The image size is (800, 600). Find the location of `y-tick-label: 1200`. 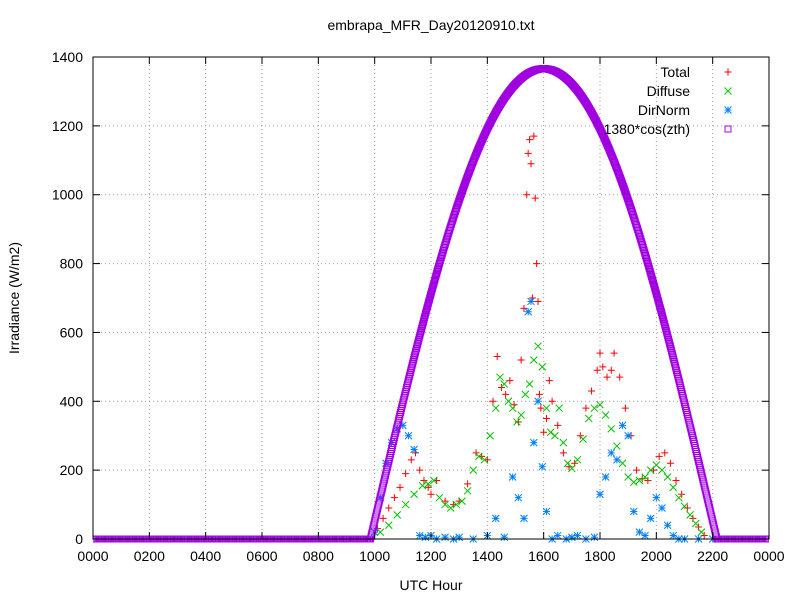

y-tick-label: 1200 is located at coordinates (67, 126).